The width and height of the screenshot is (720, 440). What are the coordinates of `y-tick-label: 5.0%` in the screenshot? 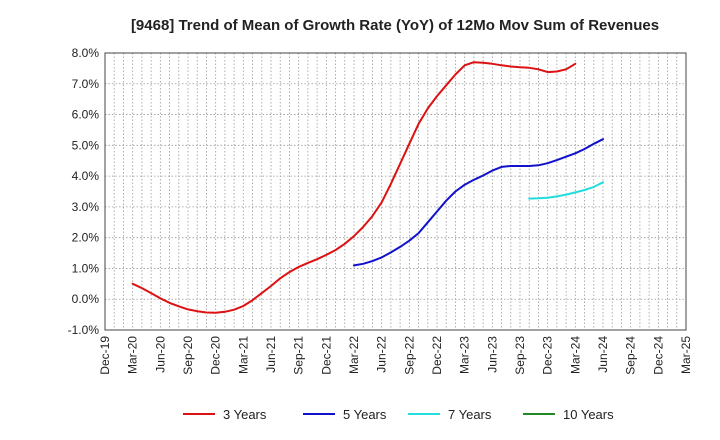 It's located at (86, 145).